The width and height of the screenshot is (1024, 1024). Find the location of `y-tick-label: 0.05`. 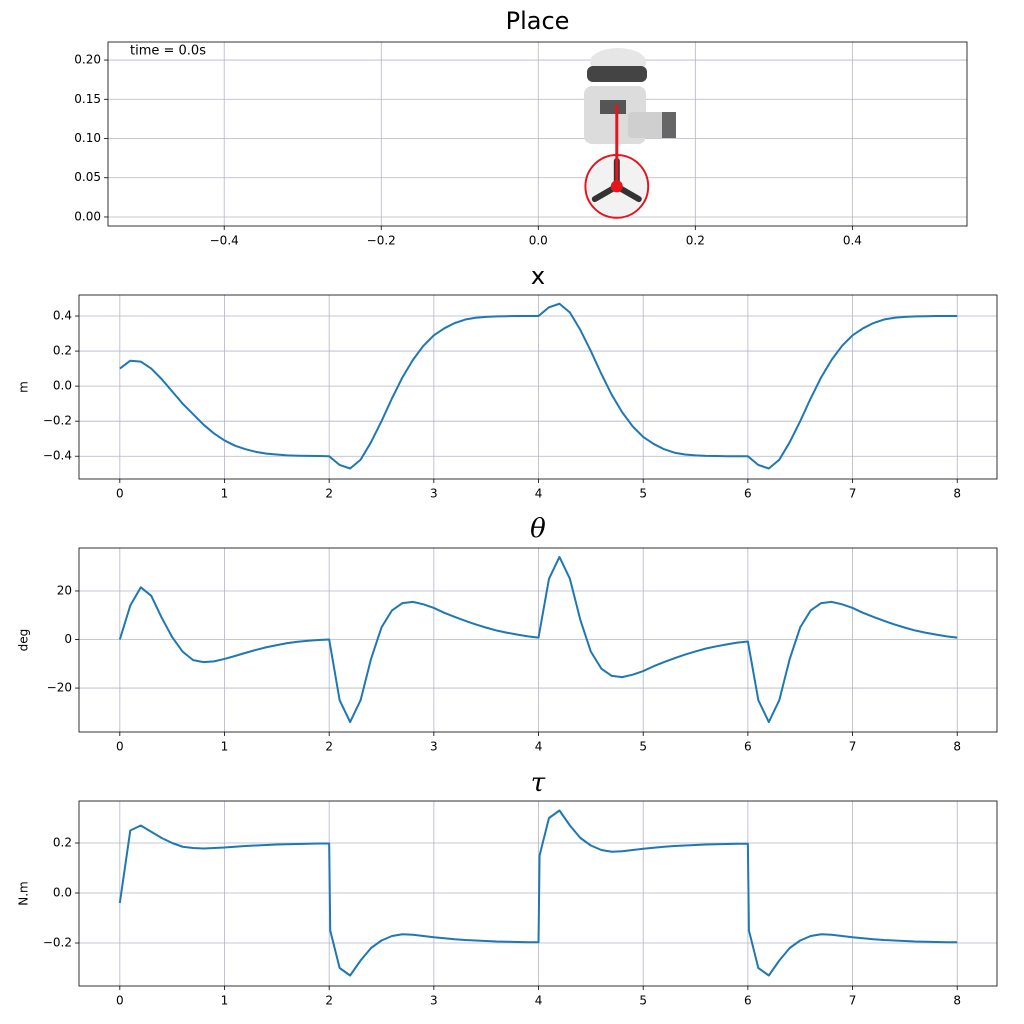

y-tick-label: 0.05 is located at coordinates (87, 177).